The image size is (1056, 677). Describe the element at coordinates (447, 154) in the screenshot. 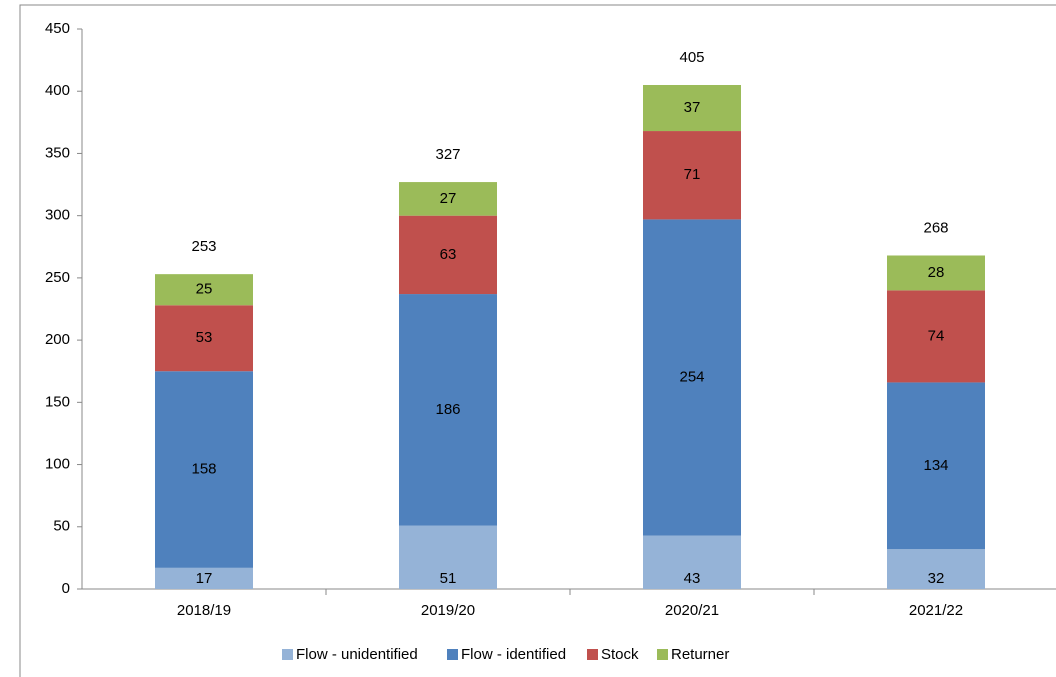

I see `total-label: 327` at that location.